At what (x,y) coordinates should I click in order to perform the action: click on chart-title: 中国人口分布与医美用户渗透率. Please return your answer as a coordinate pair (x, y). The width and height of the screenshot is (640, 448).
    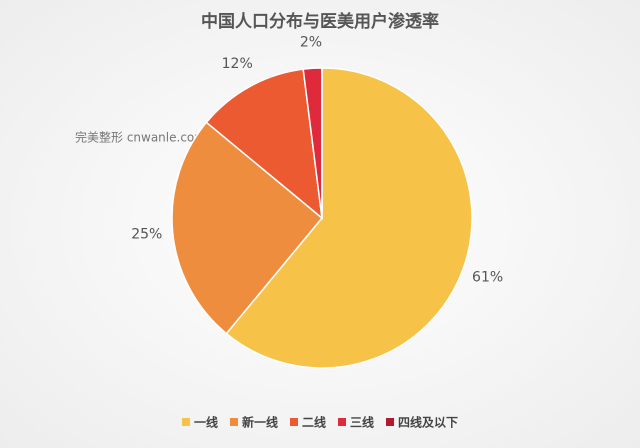
    Looking at the image, I should click on (320, 21).